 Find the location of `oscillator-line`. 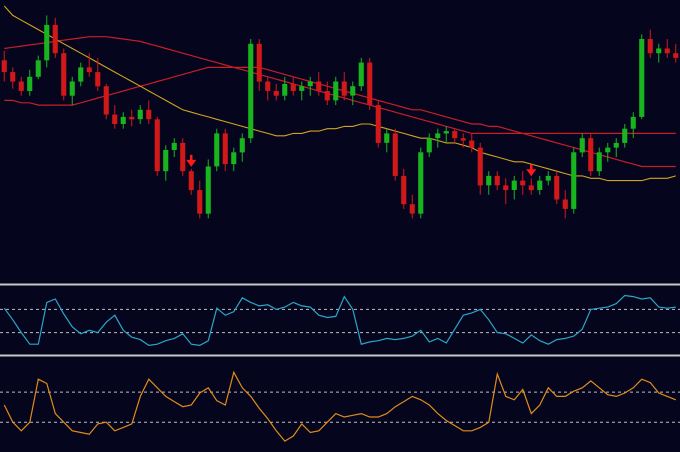

oscillator-line is located at coordinates (339, 320).